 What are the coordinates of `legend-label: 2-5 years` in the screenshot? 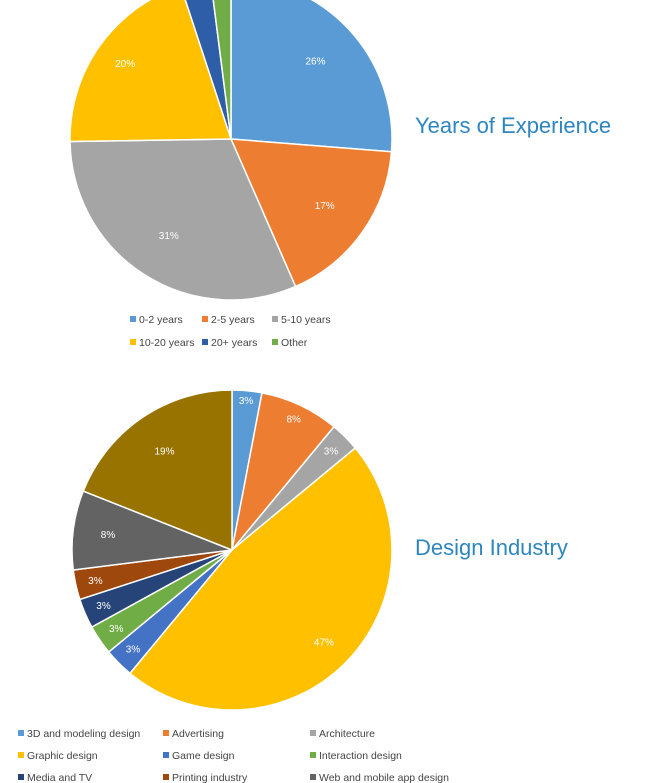 It's located at (233, 320).